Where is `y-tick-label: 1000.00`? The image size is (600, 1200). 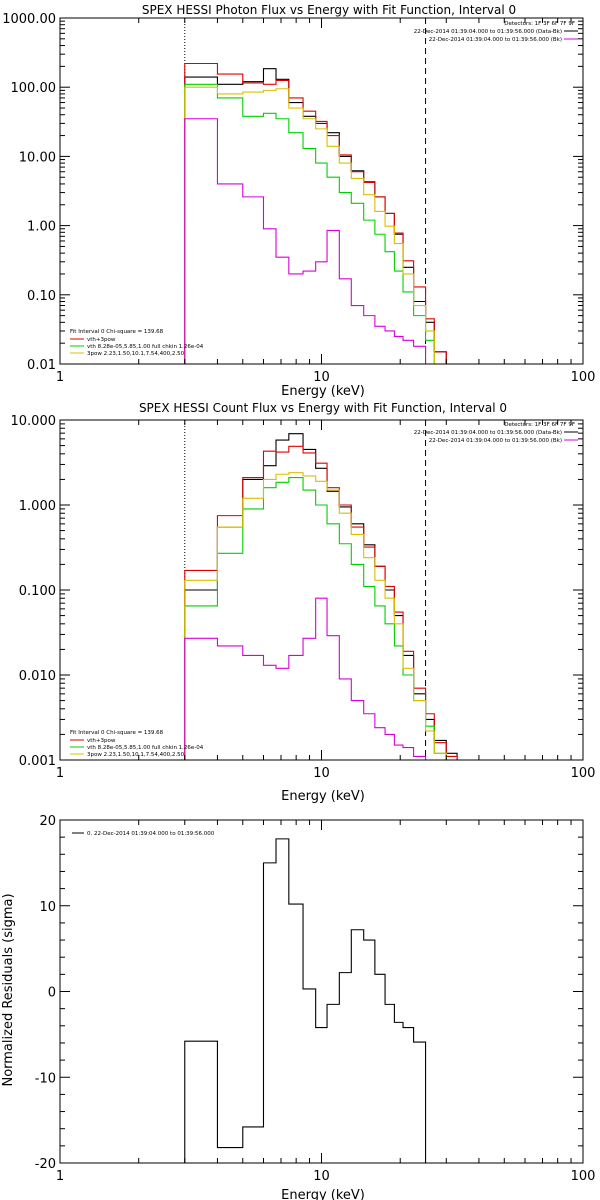 y-tick-label: 1000.00 is located at coordinates (29, 19).